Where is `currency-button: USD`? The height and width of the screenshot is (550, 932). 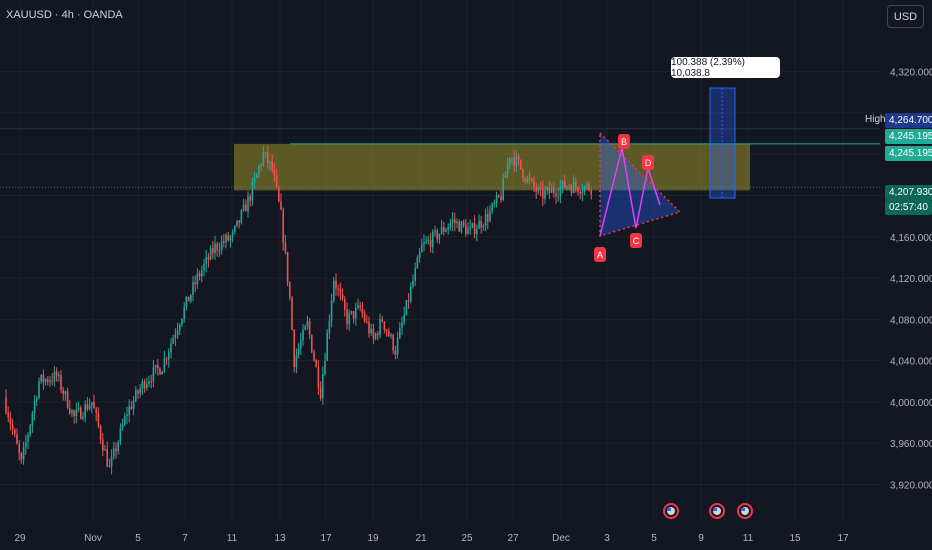
currency-button: USD is located at coordinates (905, 16).